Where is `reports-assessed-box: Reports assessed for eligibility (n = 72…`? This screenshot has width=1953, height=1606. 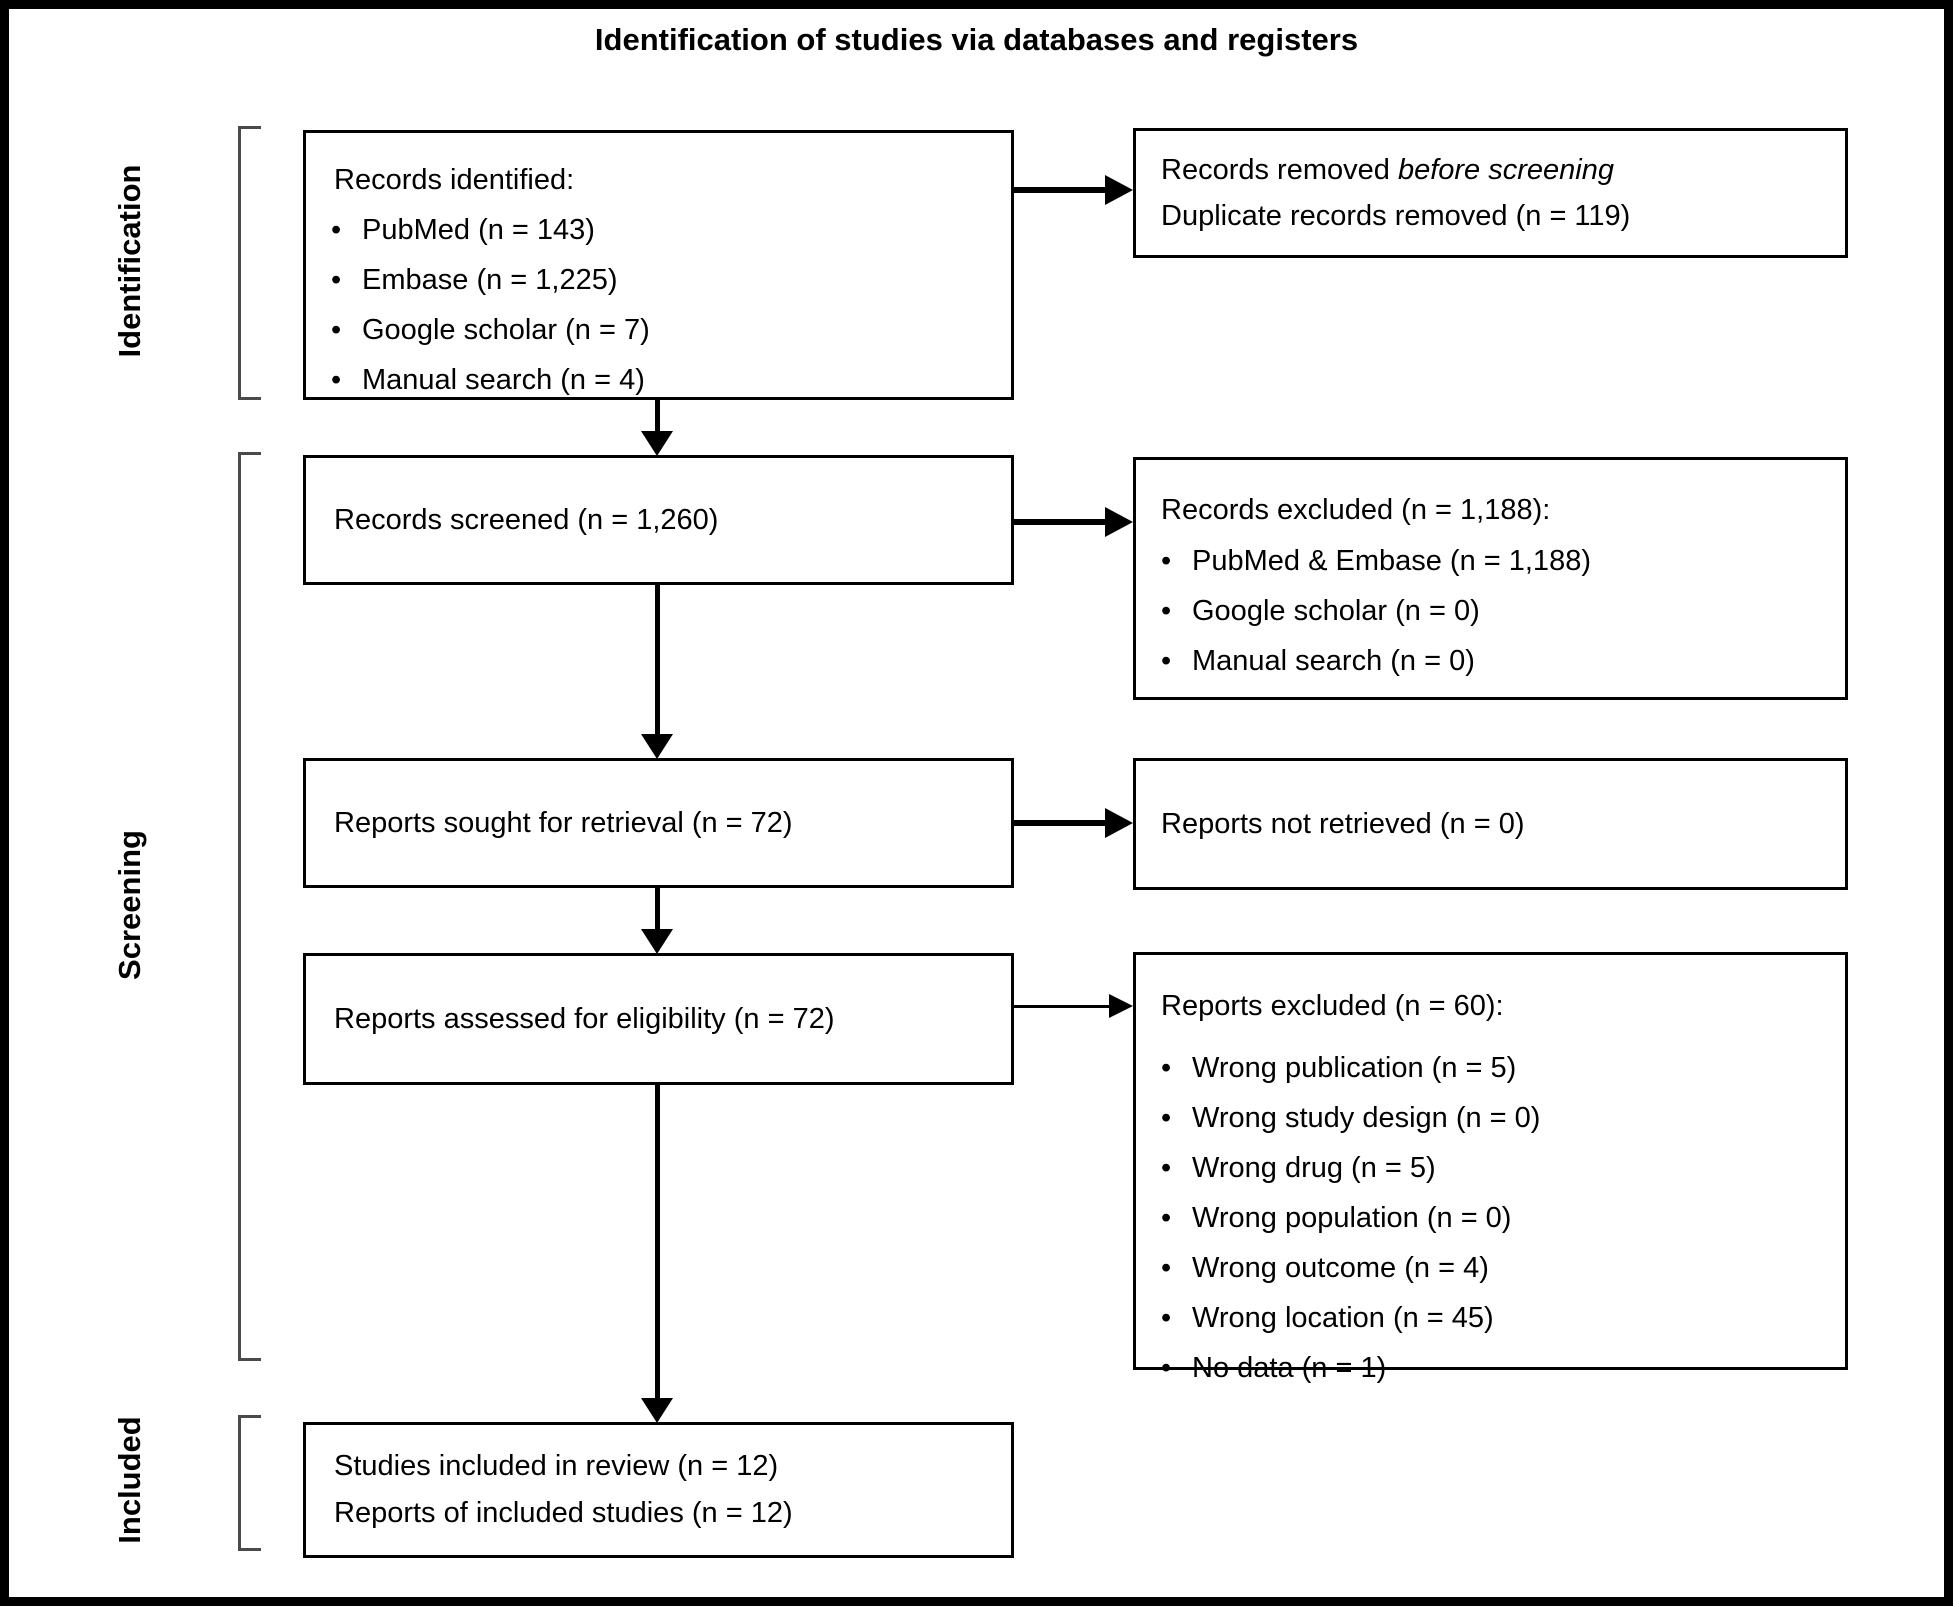 reports-assessed-box: Reports assessed for eligibility (n = 72… is located at coordinates (658, 1019).